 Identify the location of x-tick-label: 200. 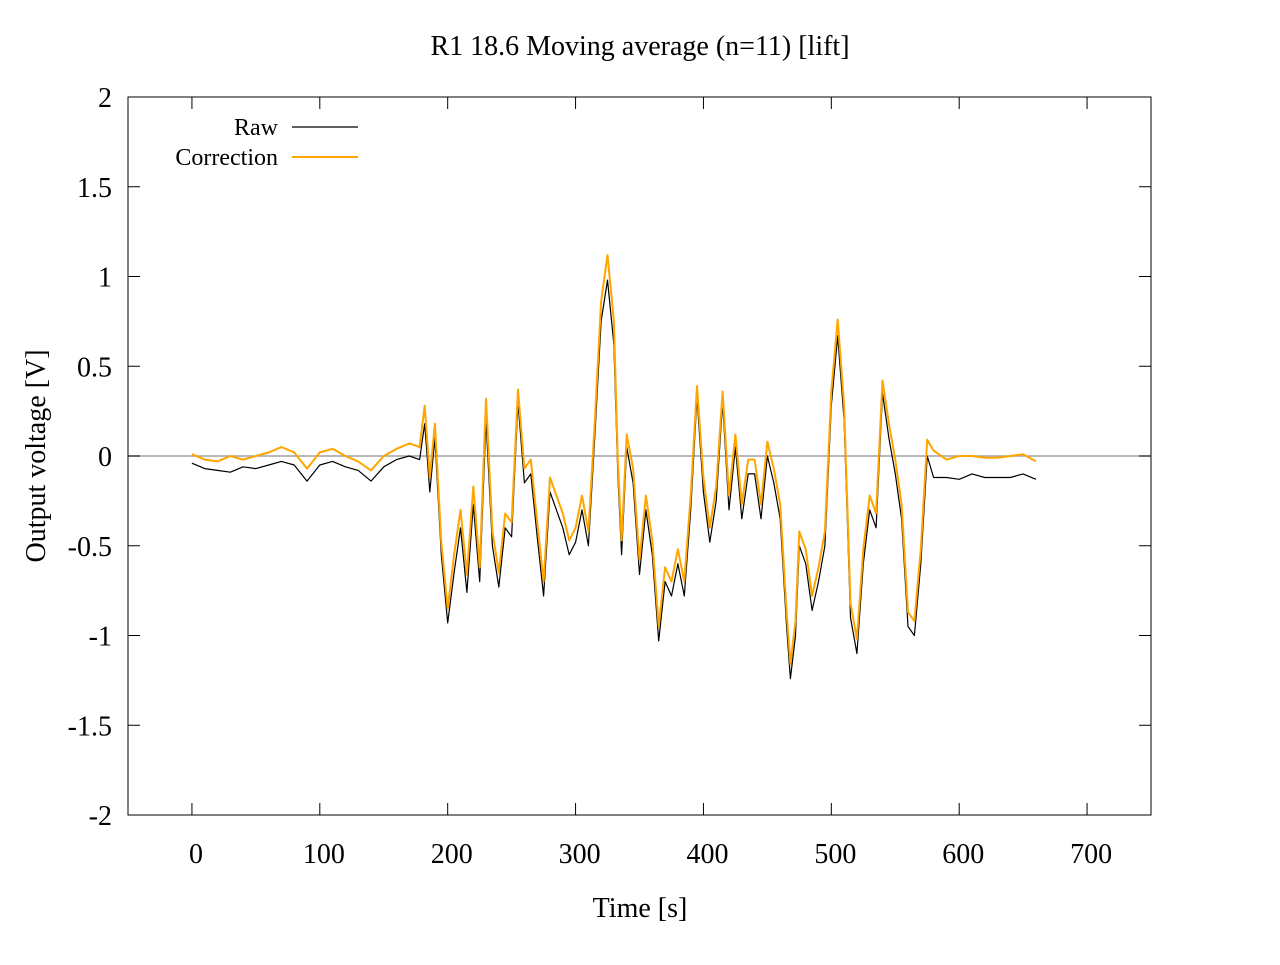
(452, 854).